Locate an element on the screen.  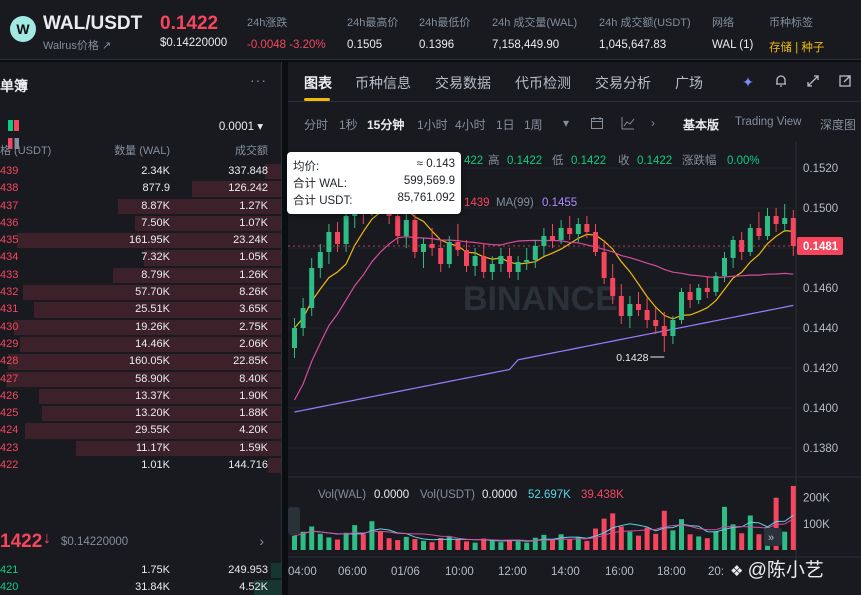
ask-row: 431 25.51K 3.65K is located at coordinates (140, 309).